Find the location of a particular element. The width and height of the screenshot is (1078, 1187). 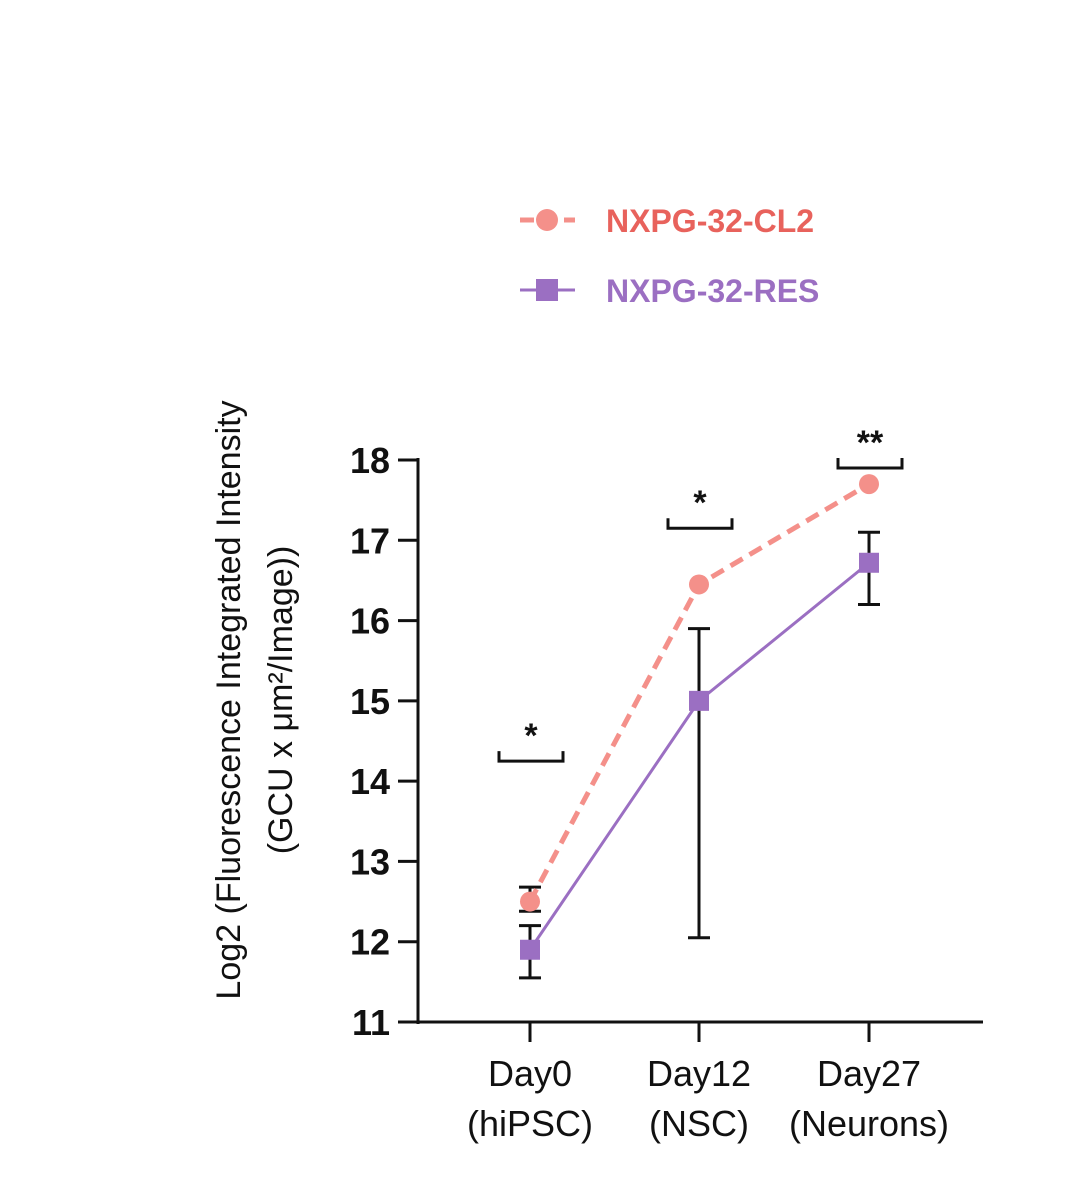

series-res is located at coordinates (699, 755).